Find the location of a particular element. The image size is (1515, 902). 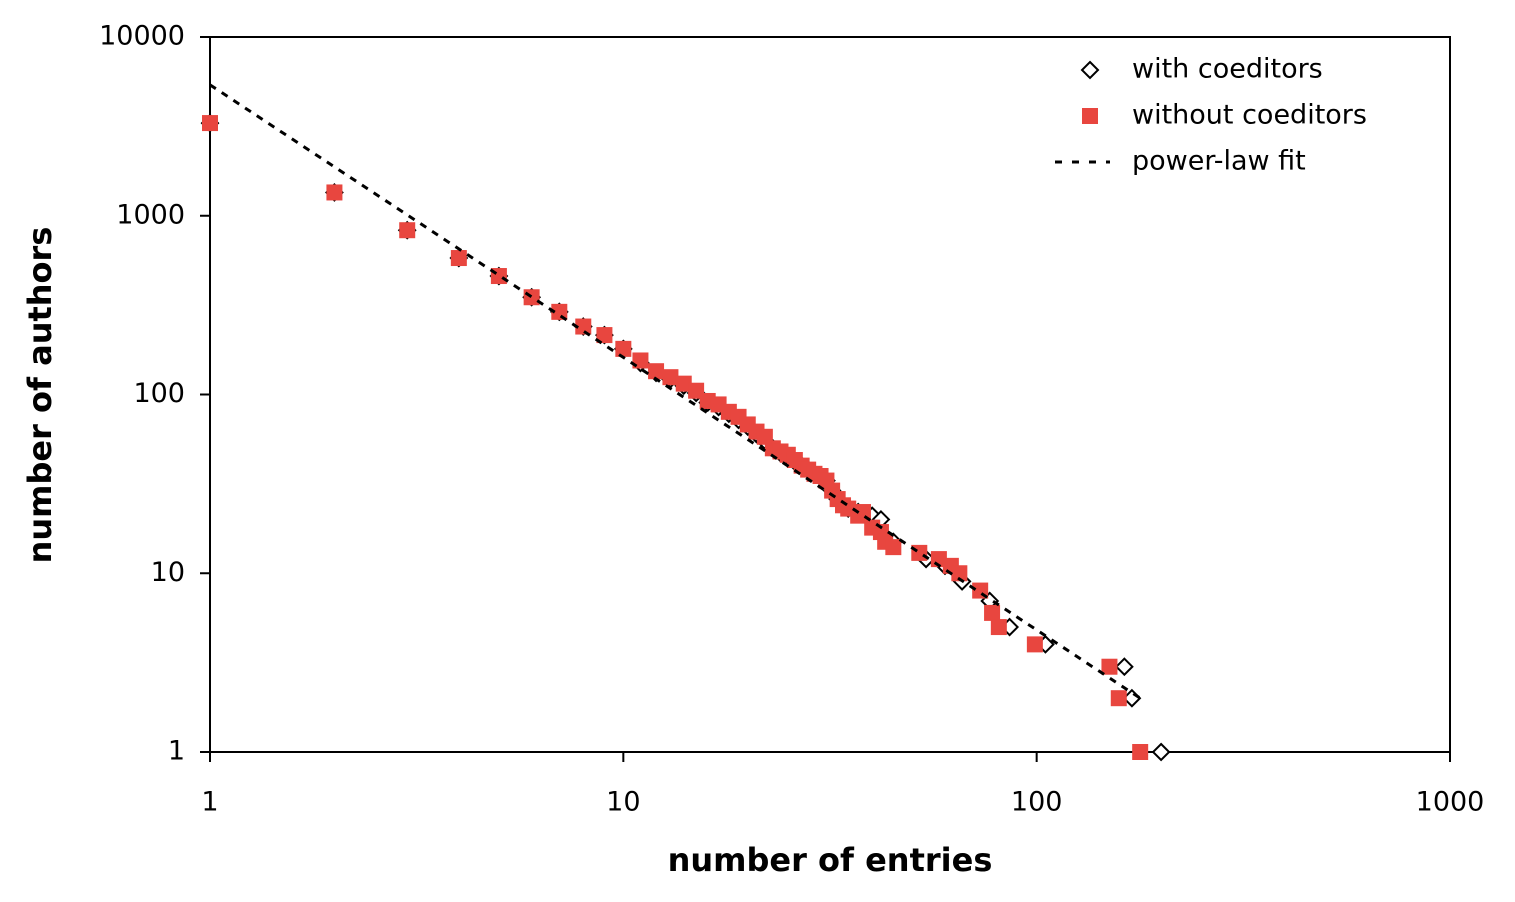

y-tick-label: 10 is located at coordinates (168, 572).